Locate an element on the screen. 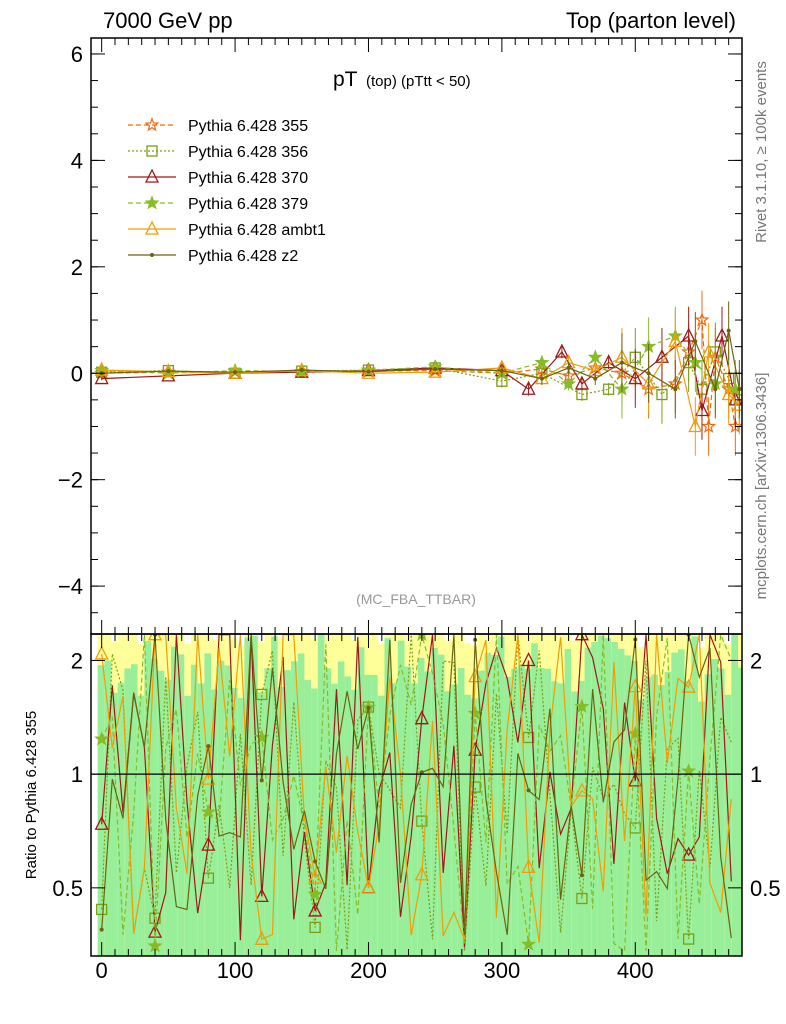  legend-label: Pythia 6.428 355 is located at coordinates (248, 126).